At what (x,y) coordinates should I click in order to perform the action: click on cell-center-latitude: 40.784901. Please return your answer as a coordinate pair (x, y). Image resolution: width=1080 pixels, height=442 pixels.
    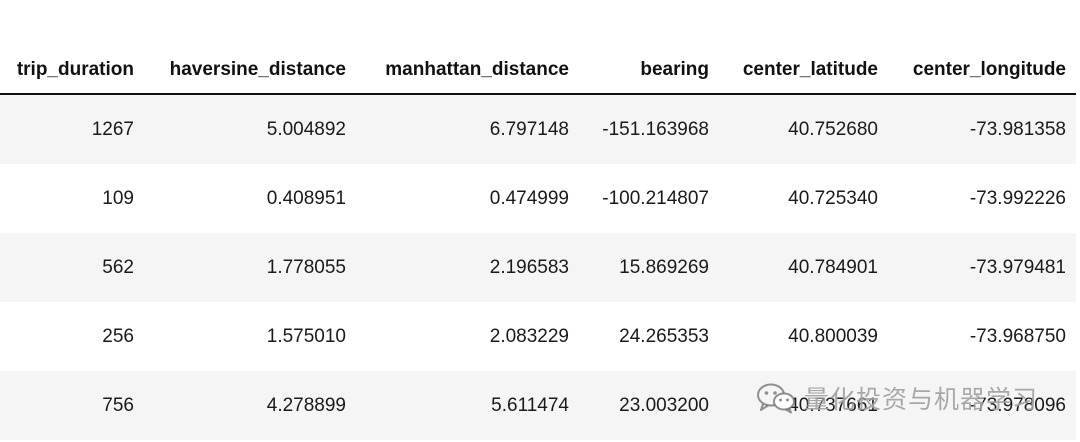
    Looking at the image, I should click on (803, 267).